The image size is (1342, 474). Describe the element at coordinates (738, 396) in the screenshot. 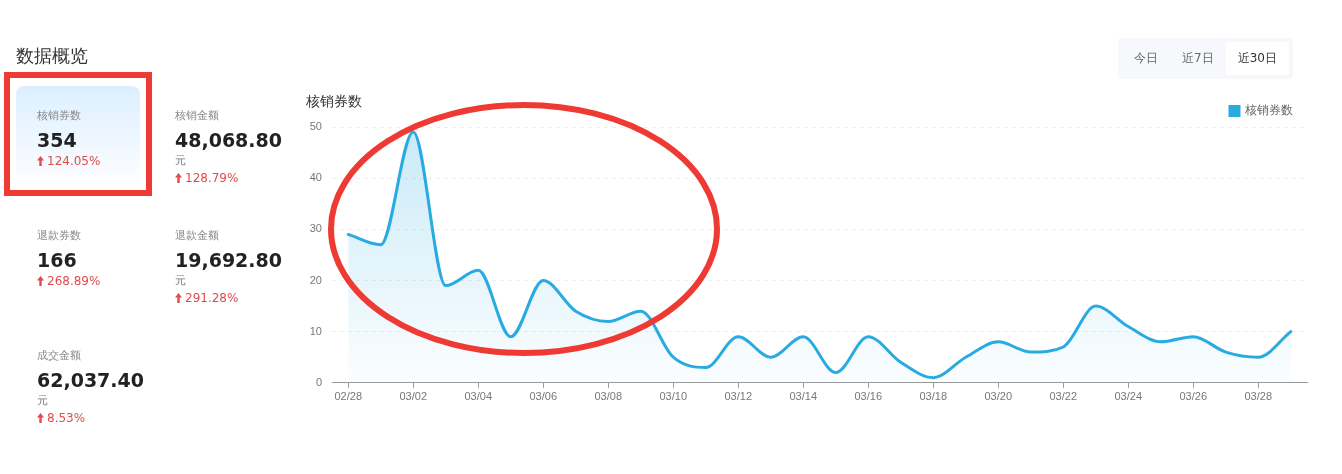

I see `x-tick-label: 03/12` at that location.